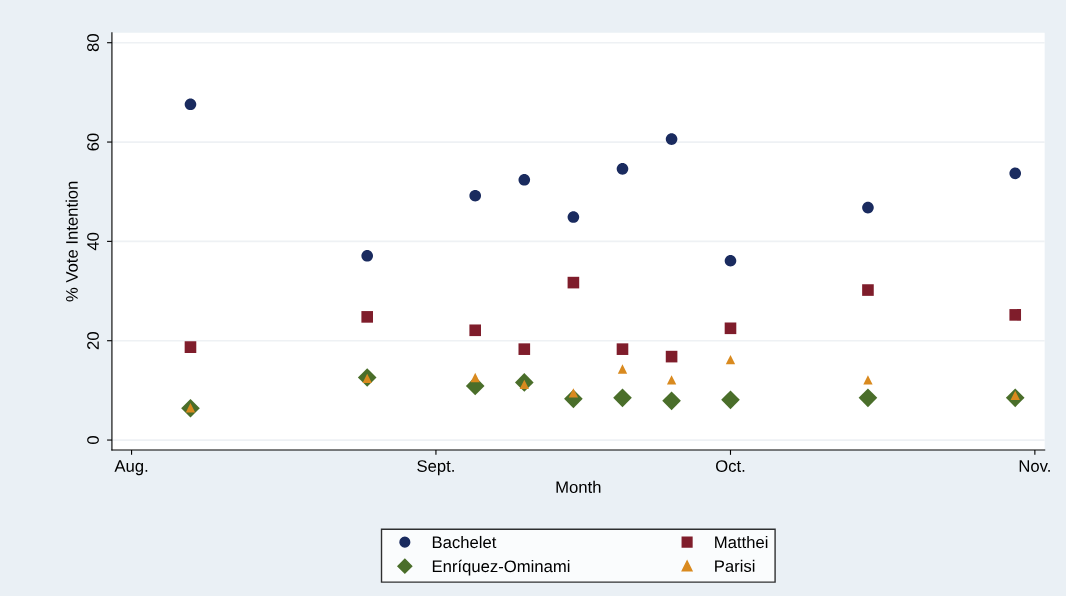 The image size is (1066, 596). I want to click on x-axis-title: Month, so click(578, 487).